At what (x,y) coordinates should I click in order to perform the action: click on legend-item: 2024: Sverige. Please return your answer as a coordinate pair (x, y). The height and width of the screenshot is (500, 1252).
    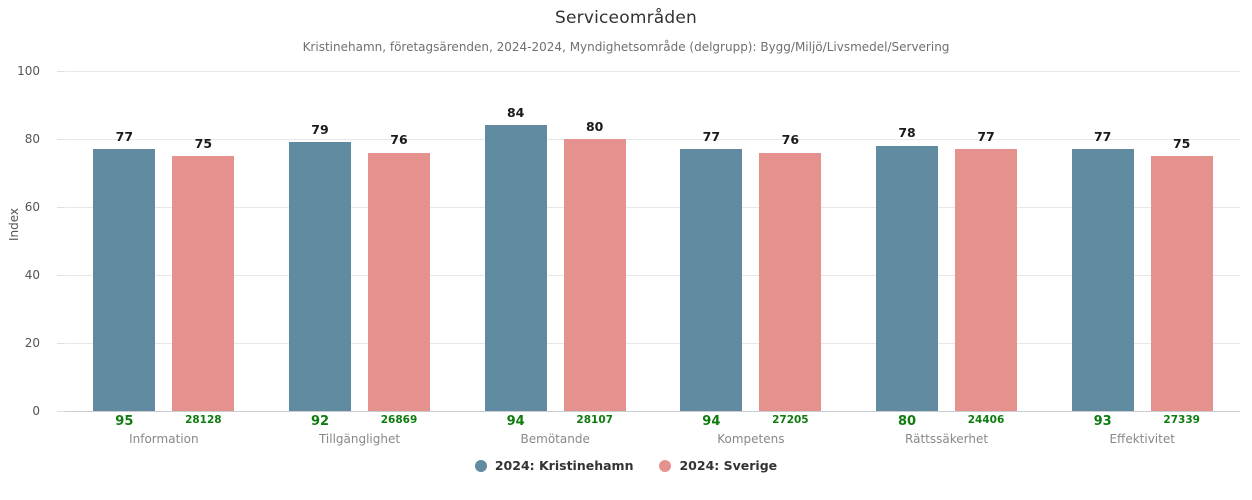
    Looking at the image, I should click on (718, 465).